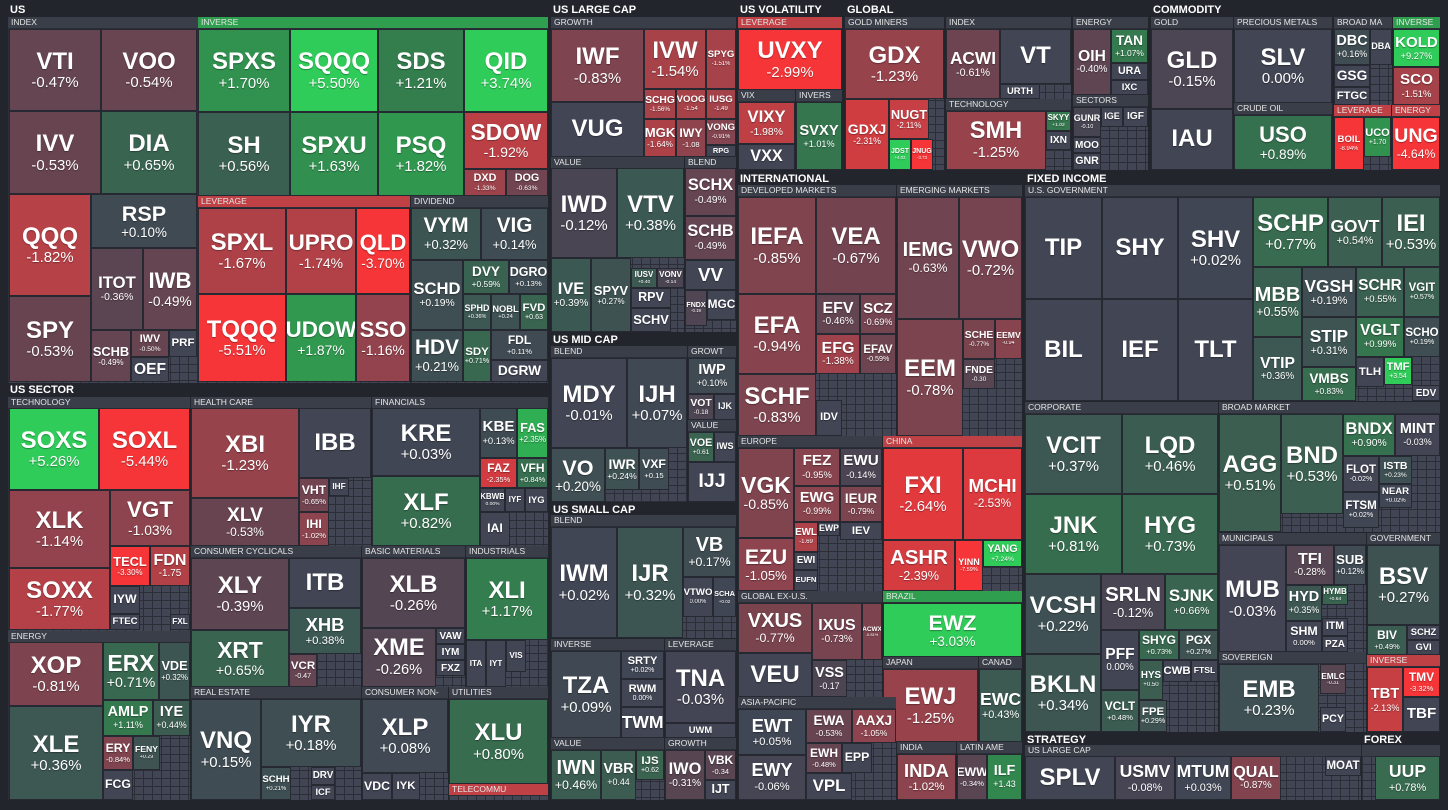 The width and height of the screenshot is (1448, 810). What do you see at coordinates (1133, 602) in the screenshot?
I see `etf-tile: SRLN -0.12%` at bounding box center [1133, 602].